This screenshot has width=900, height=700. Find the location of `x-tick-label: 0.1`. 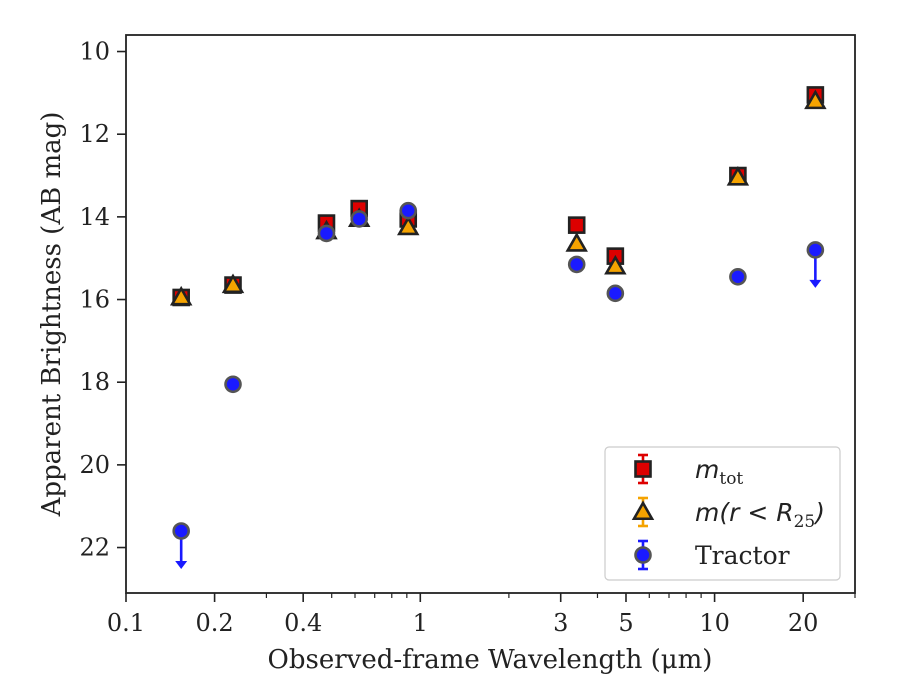

x-tick-label: 0.1 is located at coordinates (126, 623).